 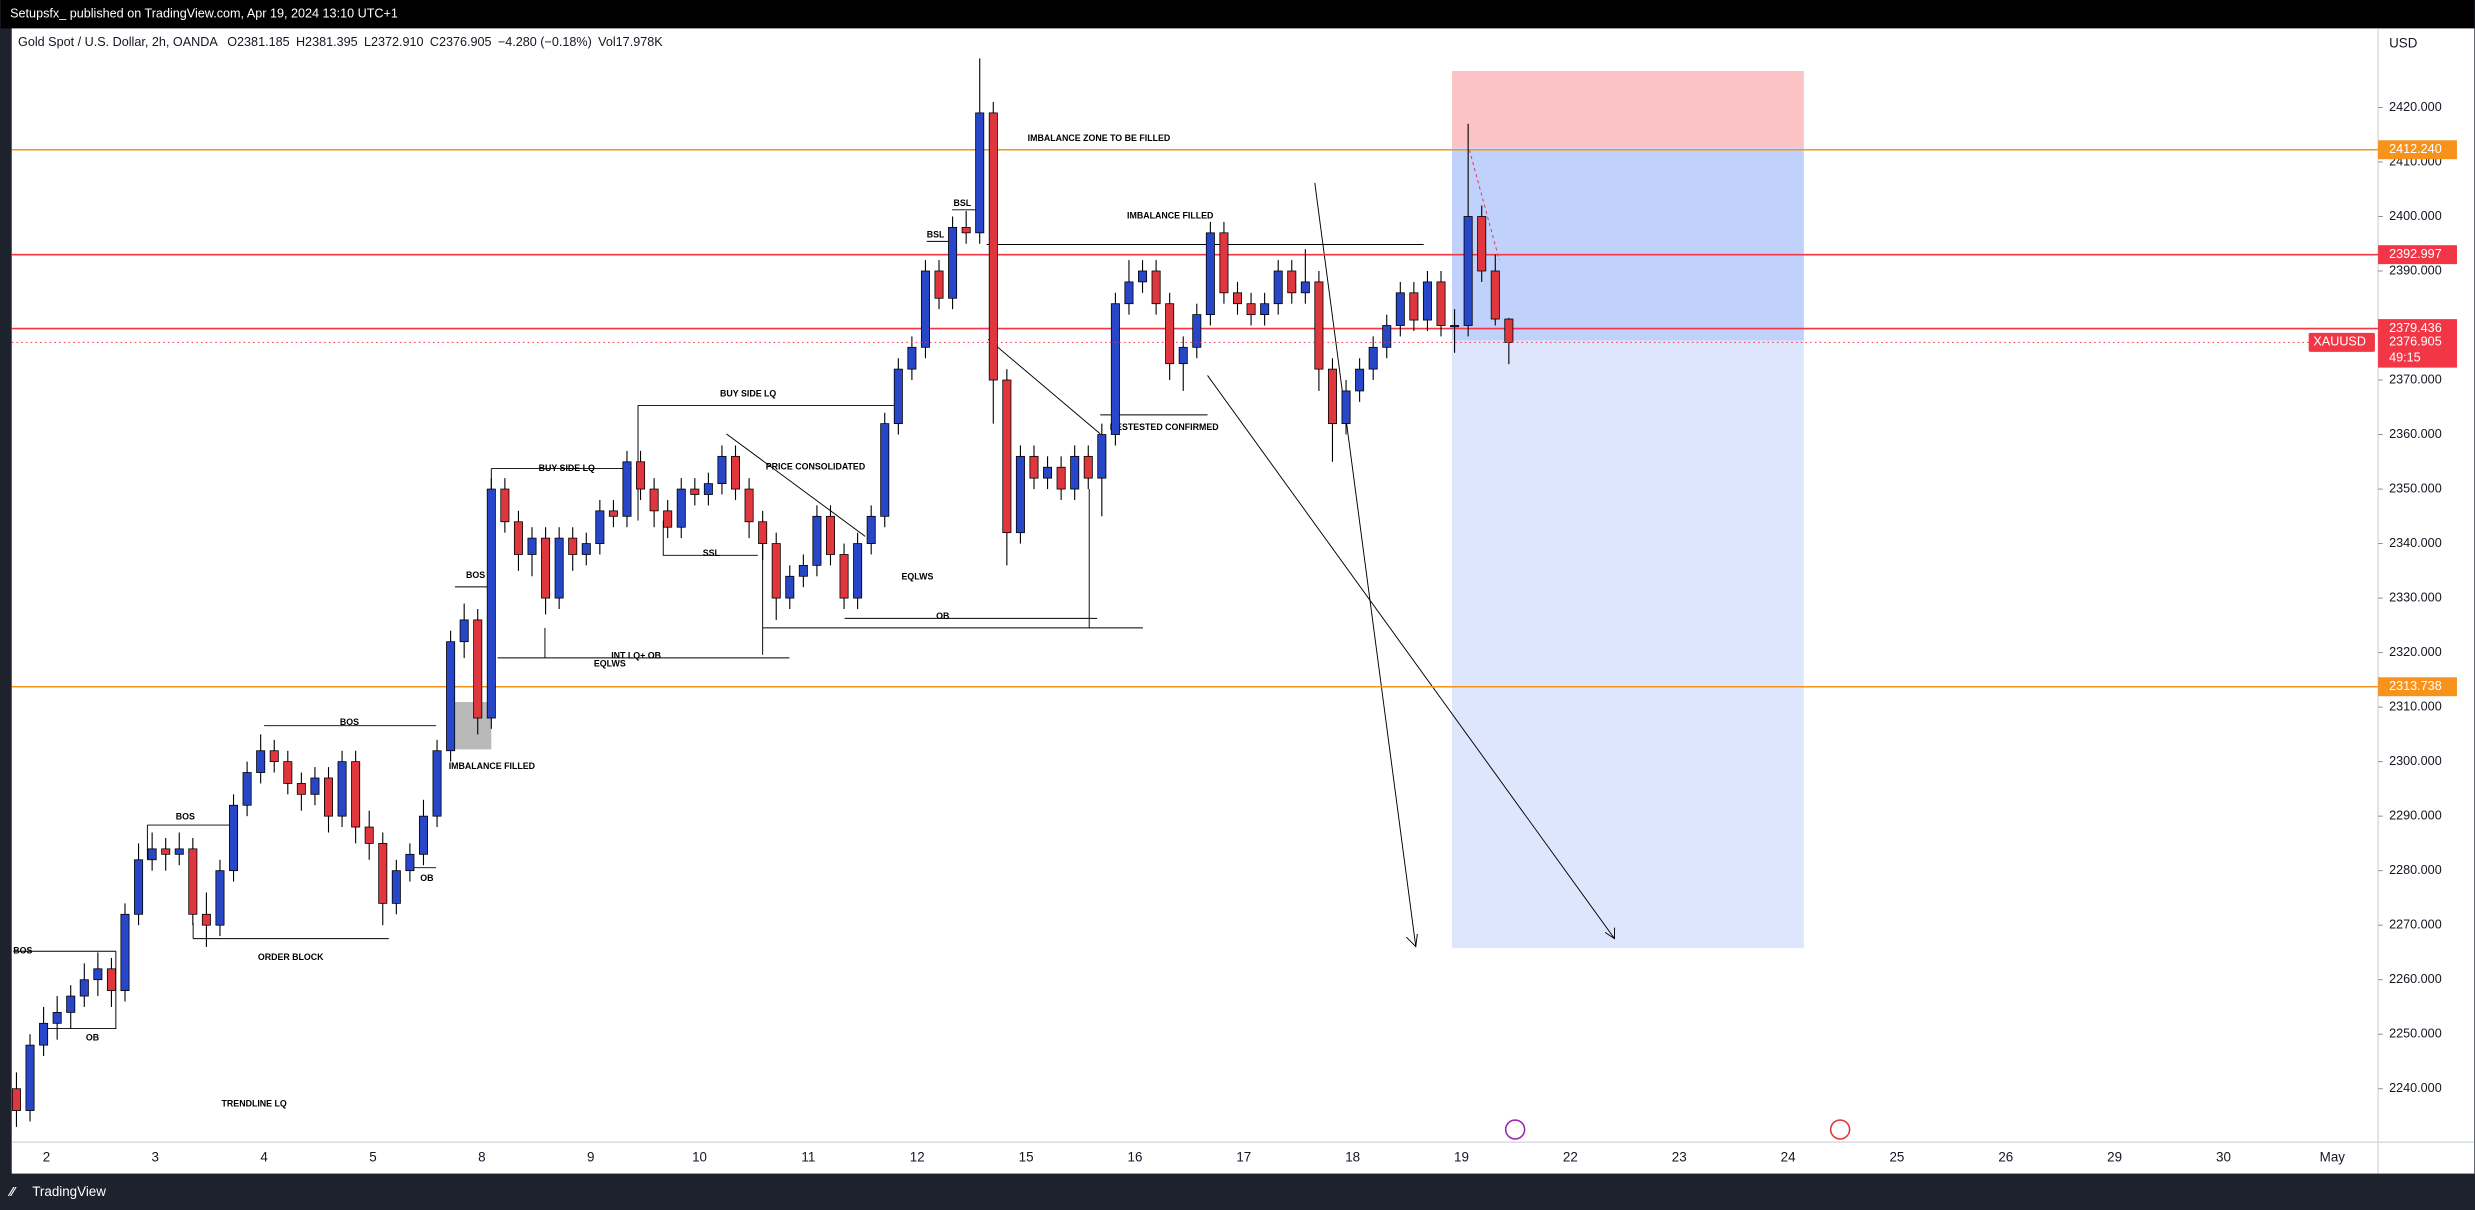 I want to click on x-tick-label: 26, so click(x=2005, y=1156).